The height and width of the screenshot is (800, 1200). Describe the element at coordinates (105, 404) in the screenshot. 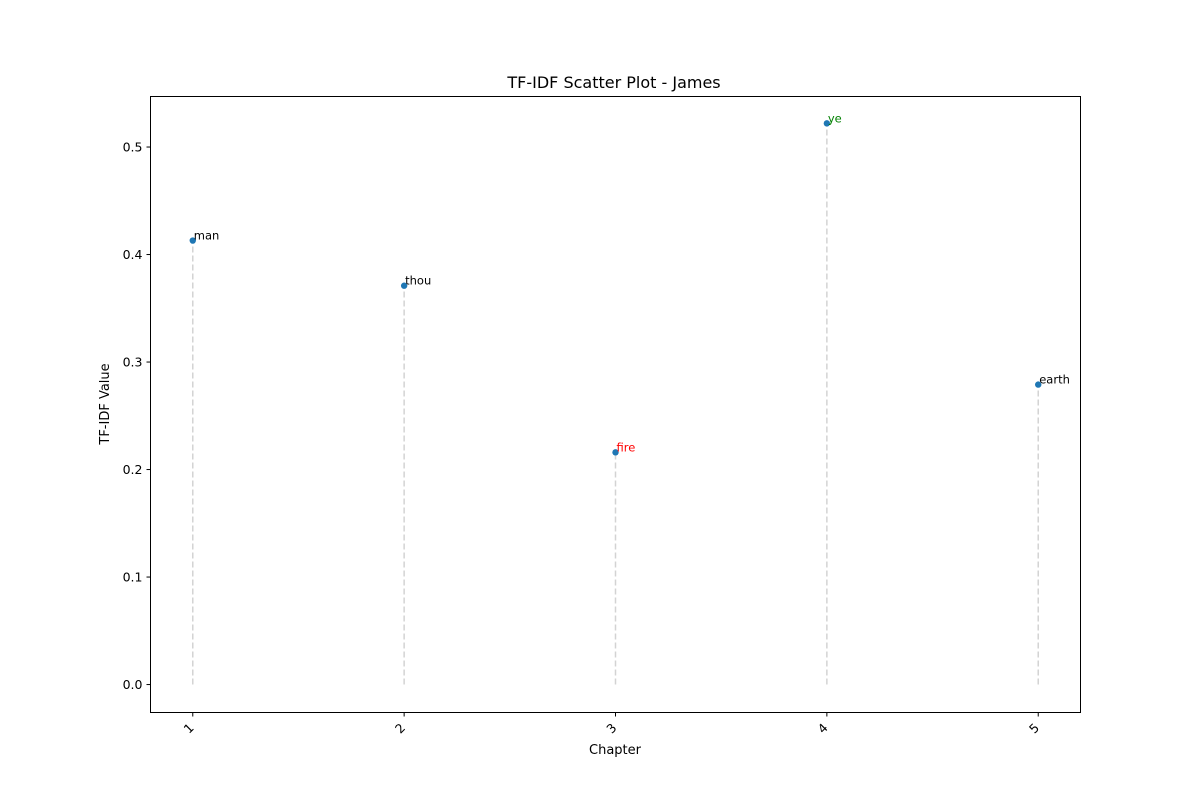

I see `y-axis-label: TF-IDF Value` at that location.